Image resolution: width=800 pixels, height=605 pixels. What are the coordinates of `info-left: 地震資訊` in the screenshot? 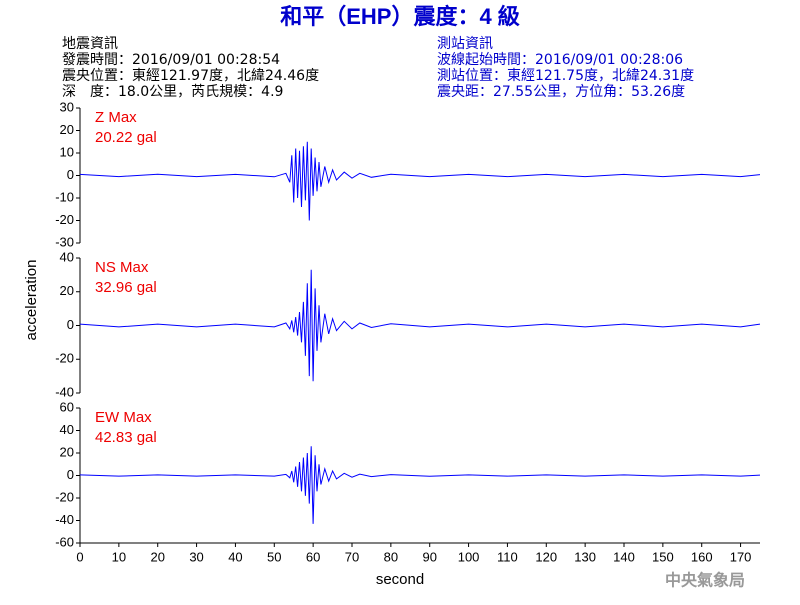 It's located at (90, 44).